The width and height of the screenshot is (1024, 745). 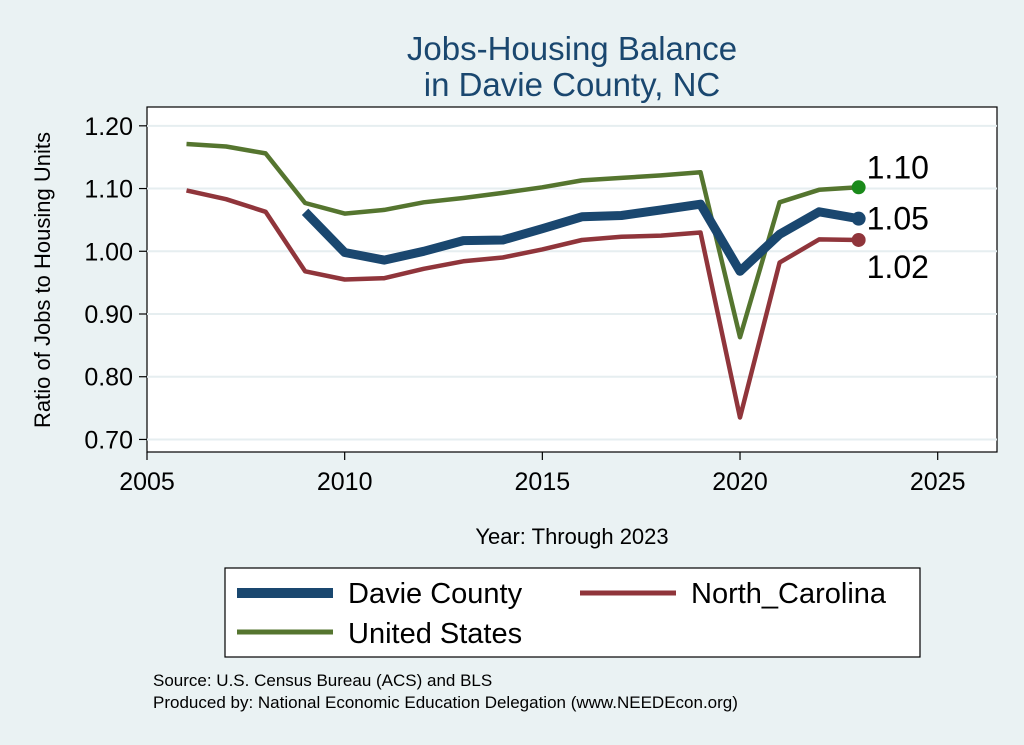 I want to click on y-tick-label-3: 1.00, so click(x=108, y=252).